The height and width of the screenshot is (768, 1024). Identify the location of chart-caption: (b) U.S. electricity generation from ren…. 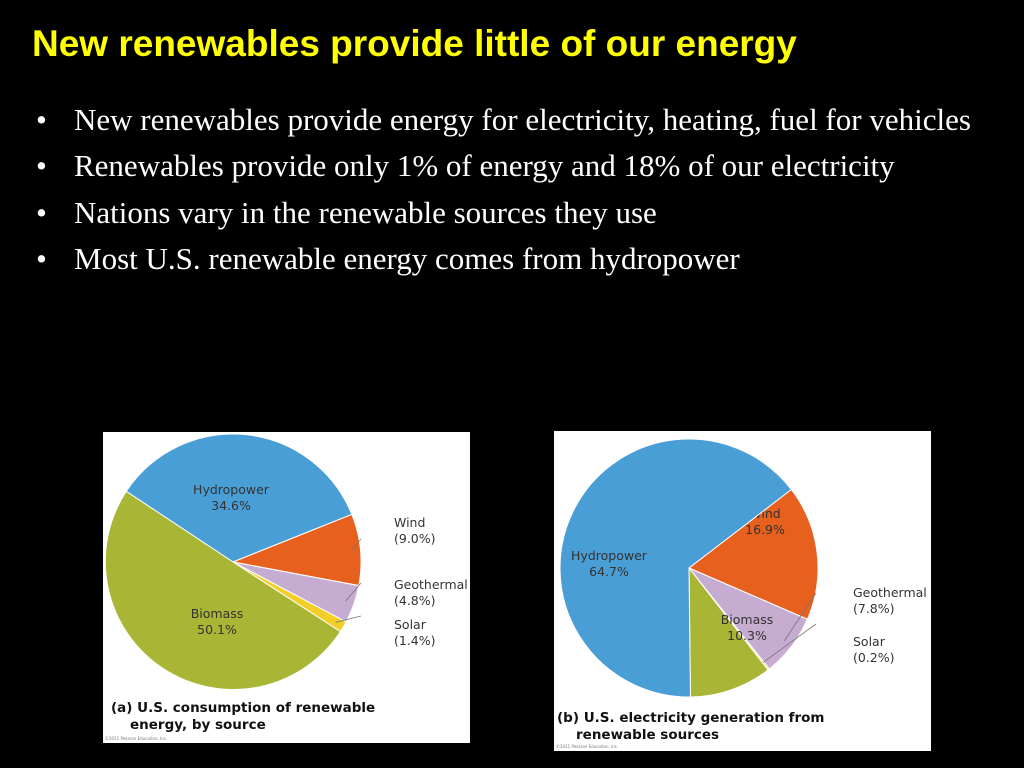
(691, 727).